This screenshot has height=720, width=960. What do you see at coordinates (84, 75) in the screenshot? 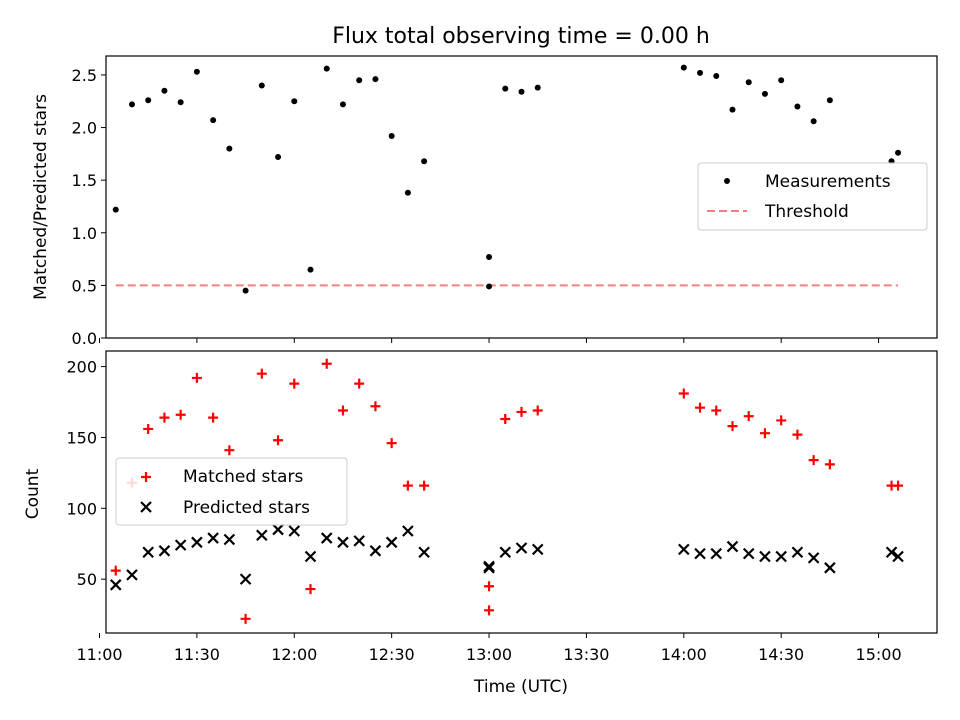
I see `top-y-tick-label: 2.5` at bounding box center [84, 75].